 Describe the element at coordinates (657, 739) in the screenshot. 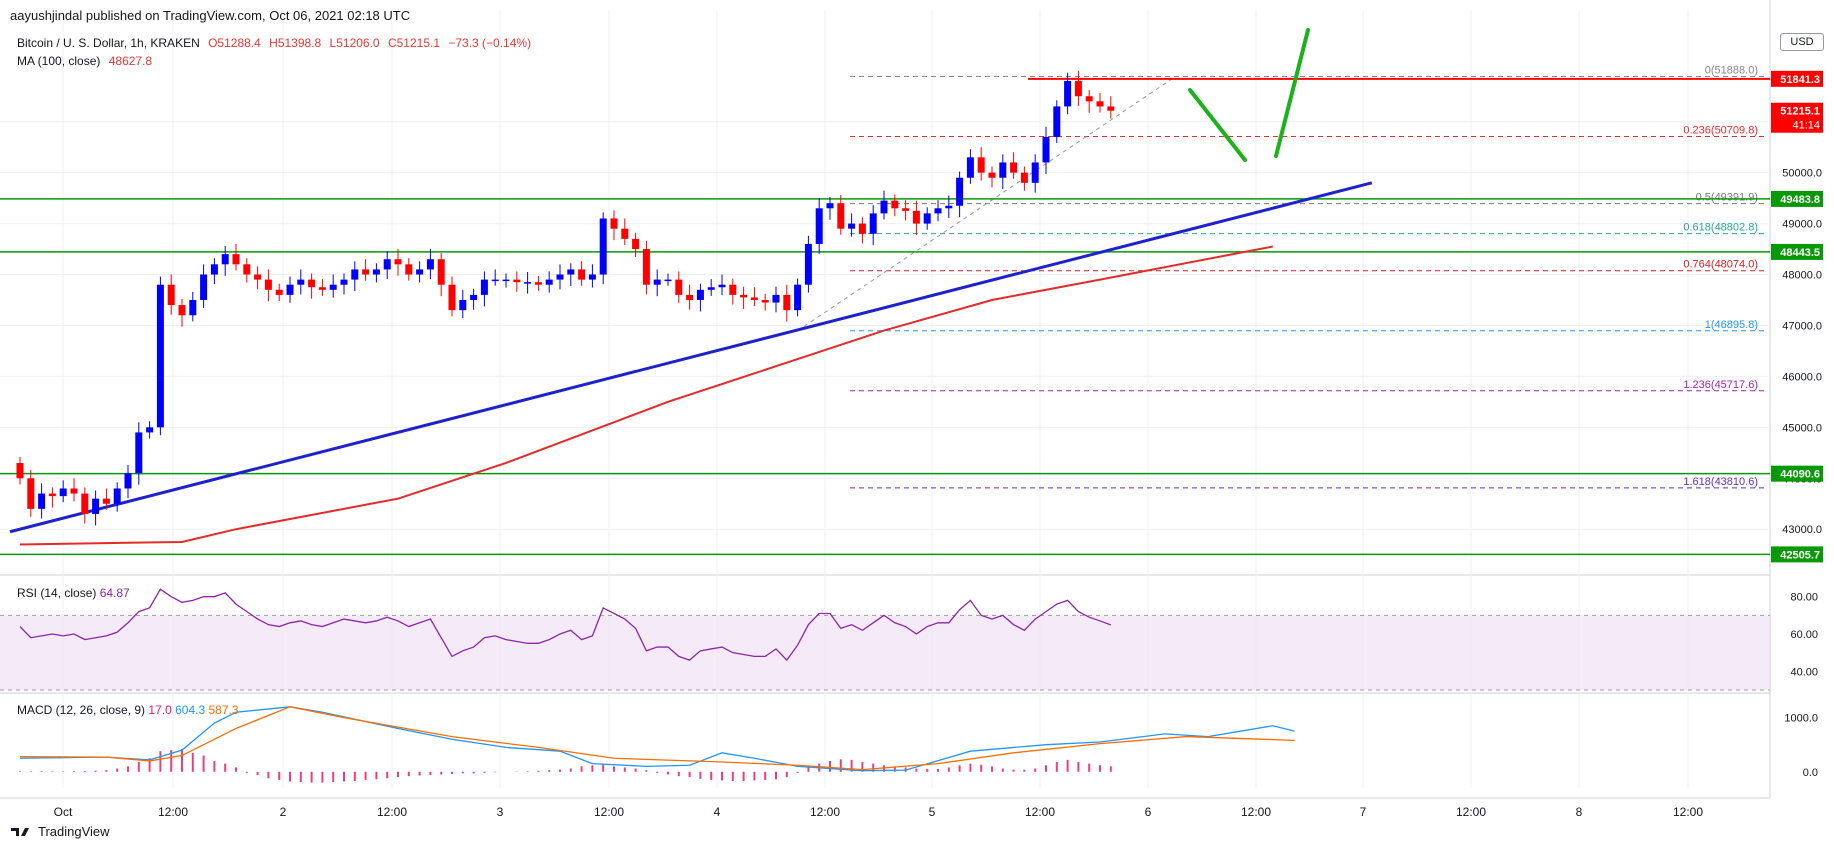

I see `macd-line` at that location.